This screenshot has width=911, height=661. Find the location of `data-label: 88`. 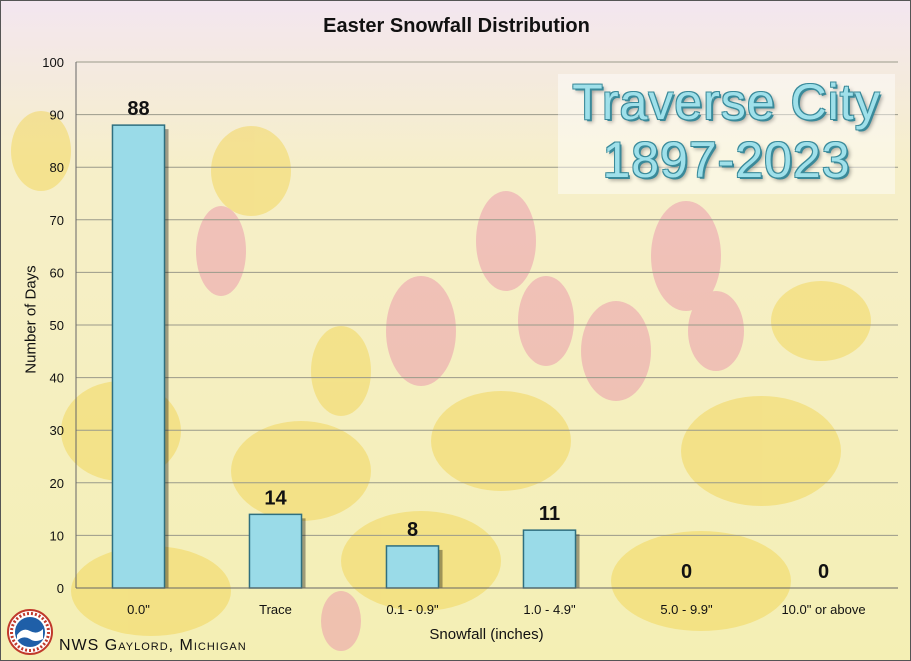

data-label: 88 is located at coordinates (138, 109).